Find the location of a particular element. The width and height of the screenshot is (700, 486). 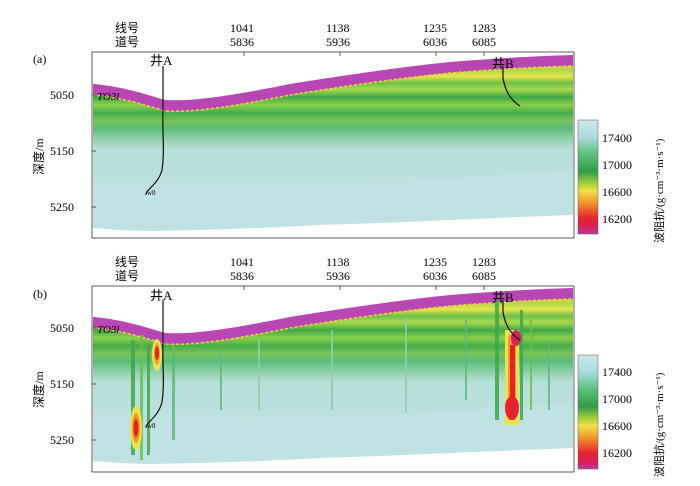

panel-a-marker-2-trace: 5936 is located at coordinates (338, 42).